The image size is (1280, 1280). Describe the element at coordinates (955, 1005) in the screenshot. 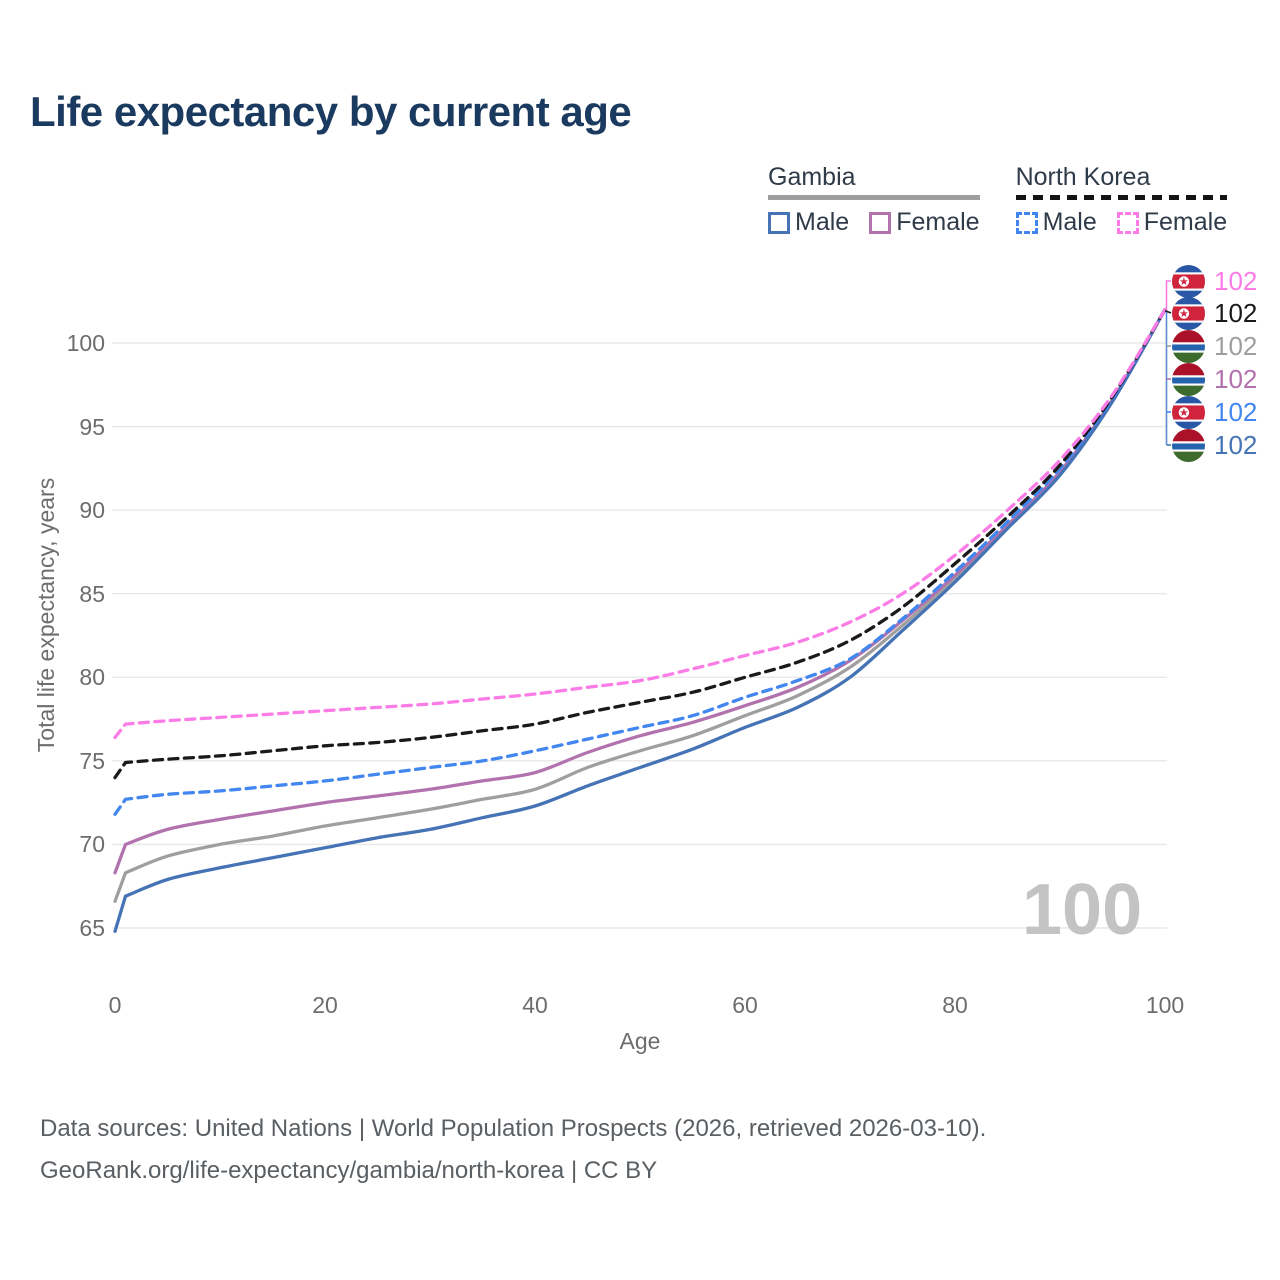

I see `x-tick-label: 80` at that location.